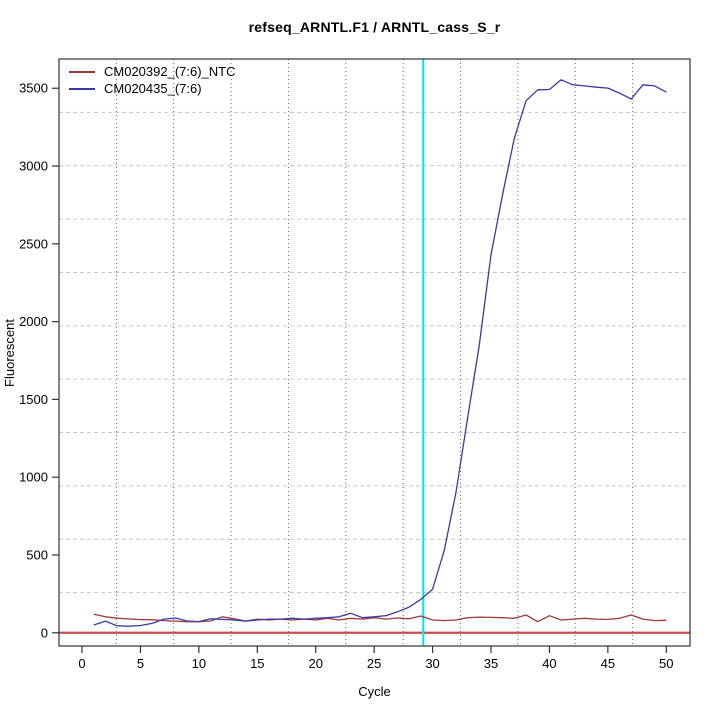 Image resolution: width=720 pixels, height=720 pixels. What do you see at coordinates (374, 27) in the screenshot?
I see `chart-title: refseq_ARNTL.F1 / ARNTL_cass_S_r` at bounding box center [374, 27].